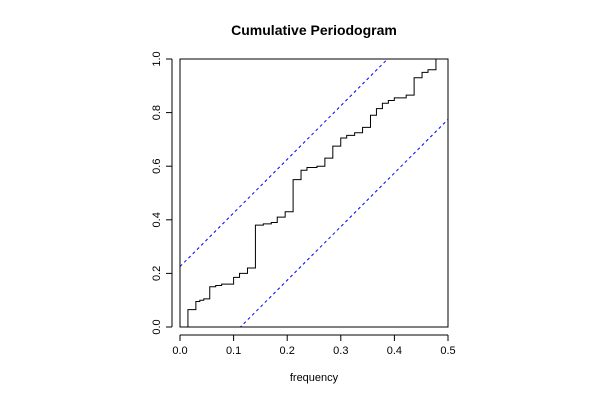 Image resolution: width=599 pixels, height=405 pixels. Describe the element at coordinates (340, 351) in the screenshot. I see `x-tick-label: 0.3` at that location.